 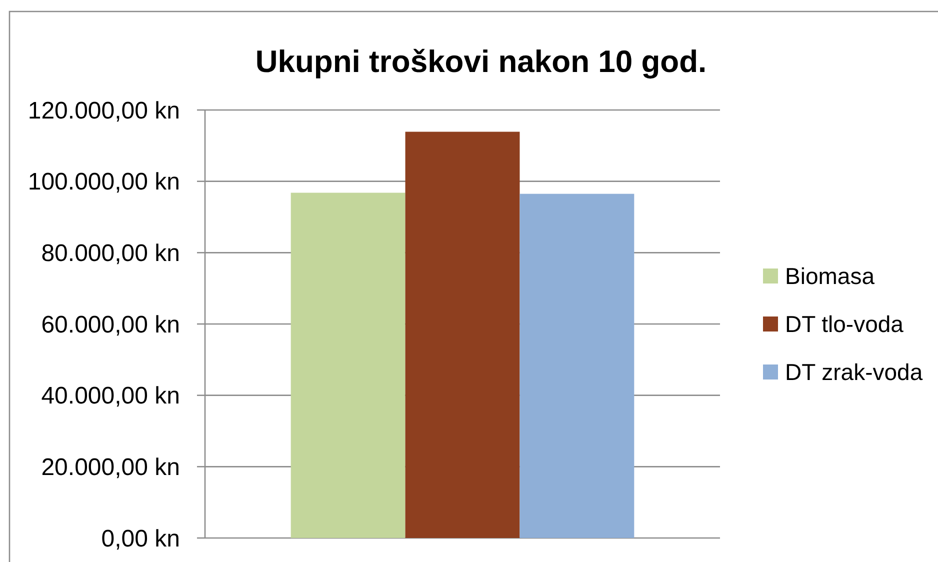 What do you see at coordinates (854, 372) in the screenshot?
I see `legend-label: DT zrak-voda` at bounding box center [854, 372].